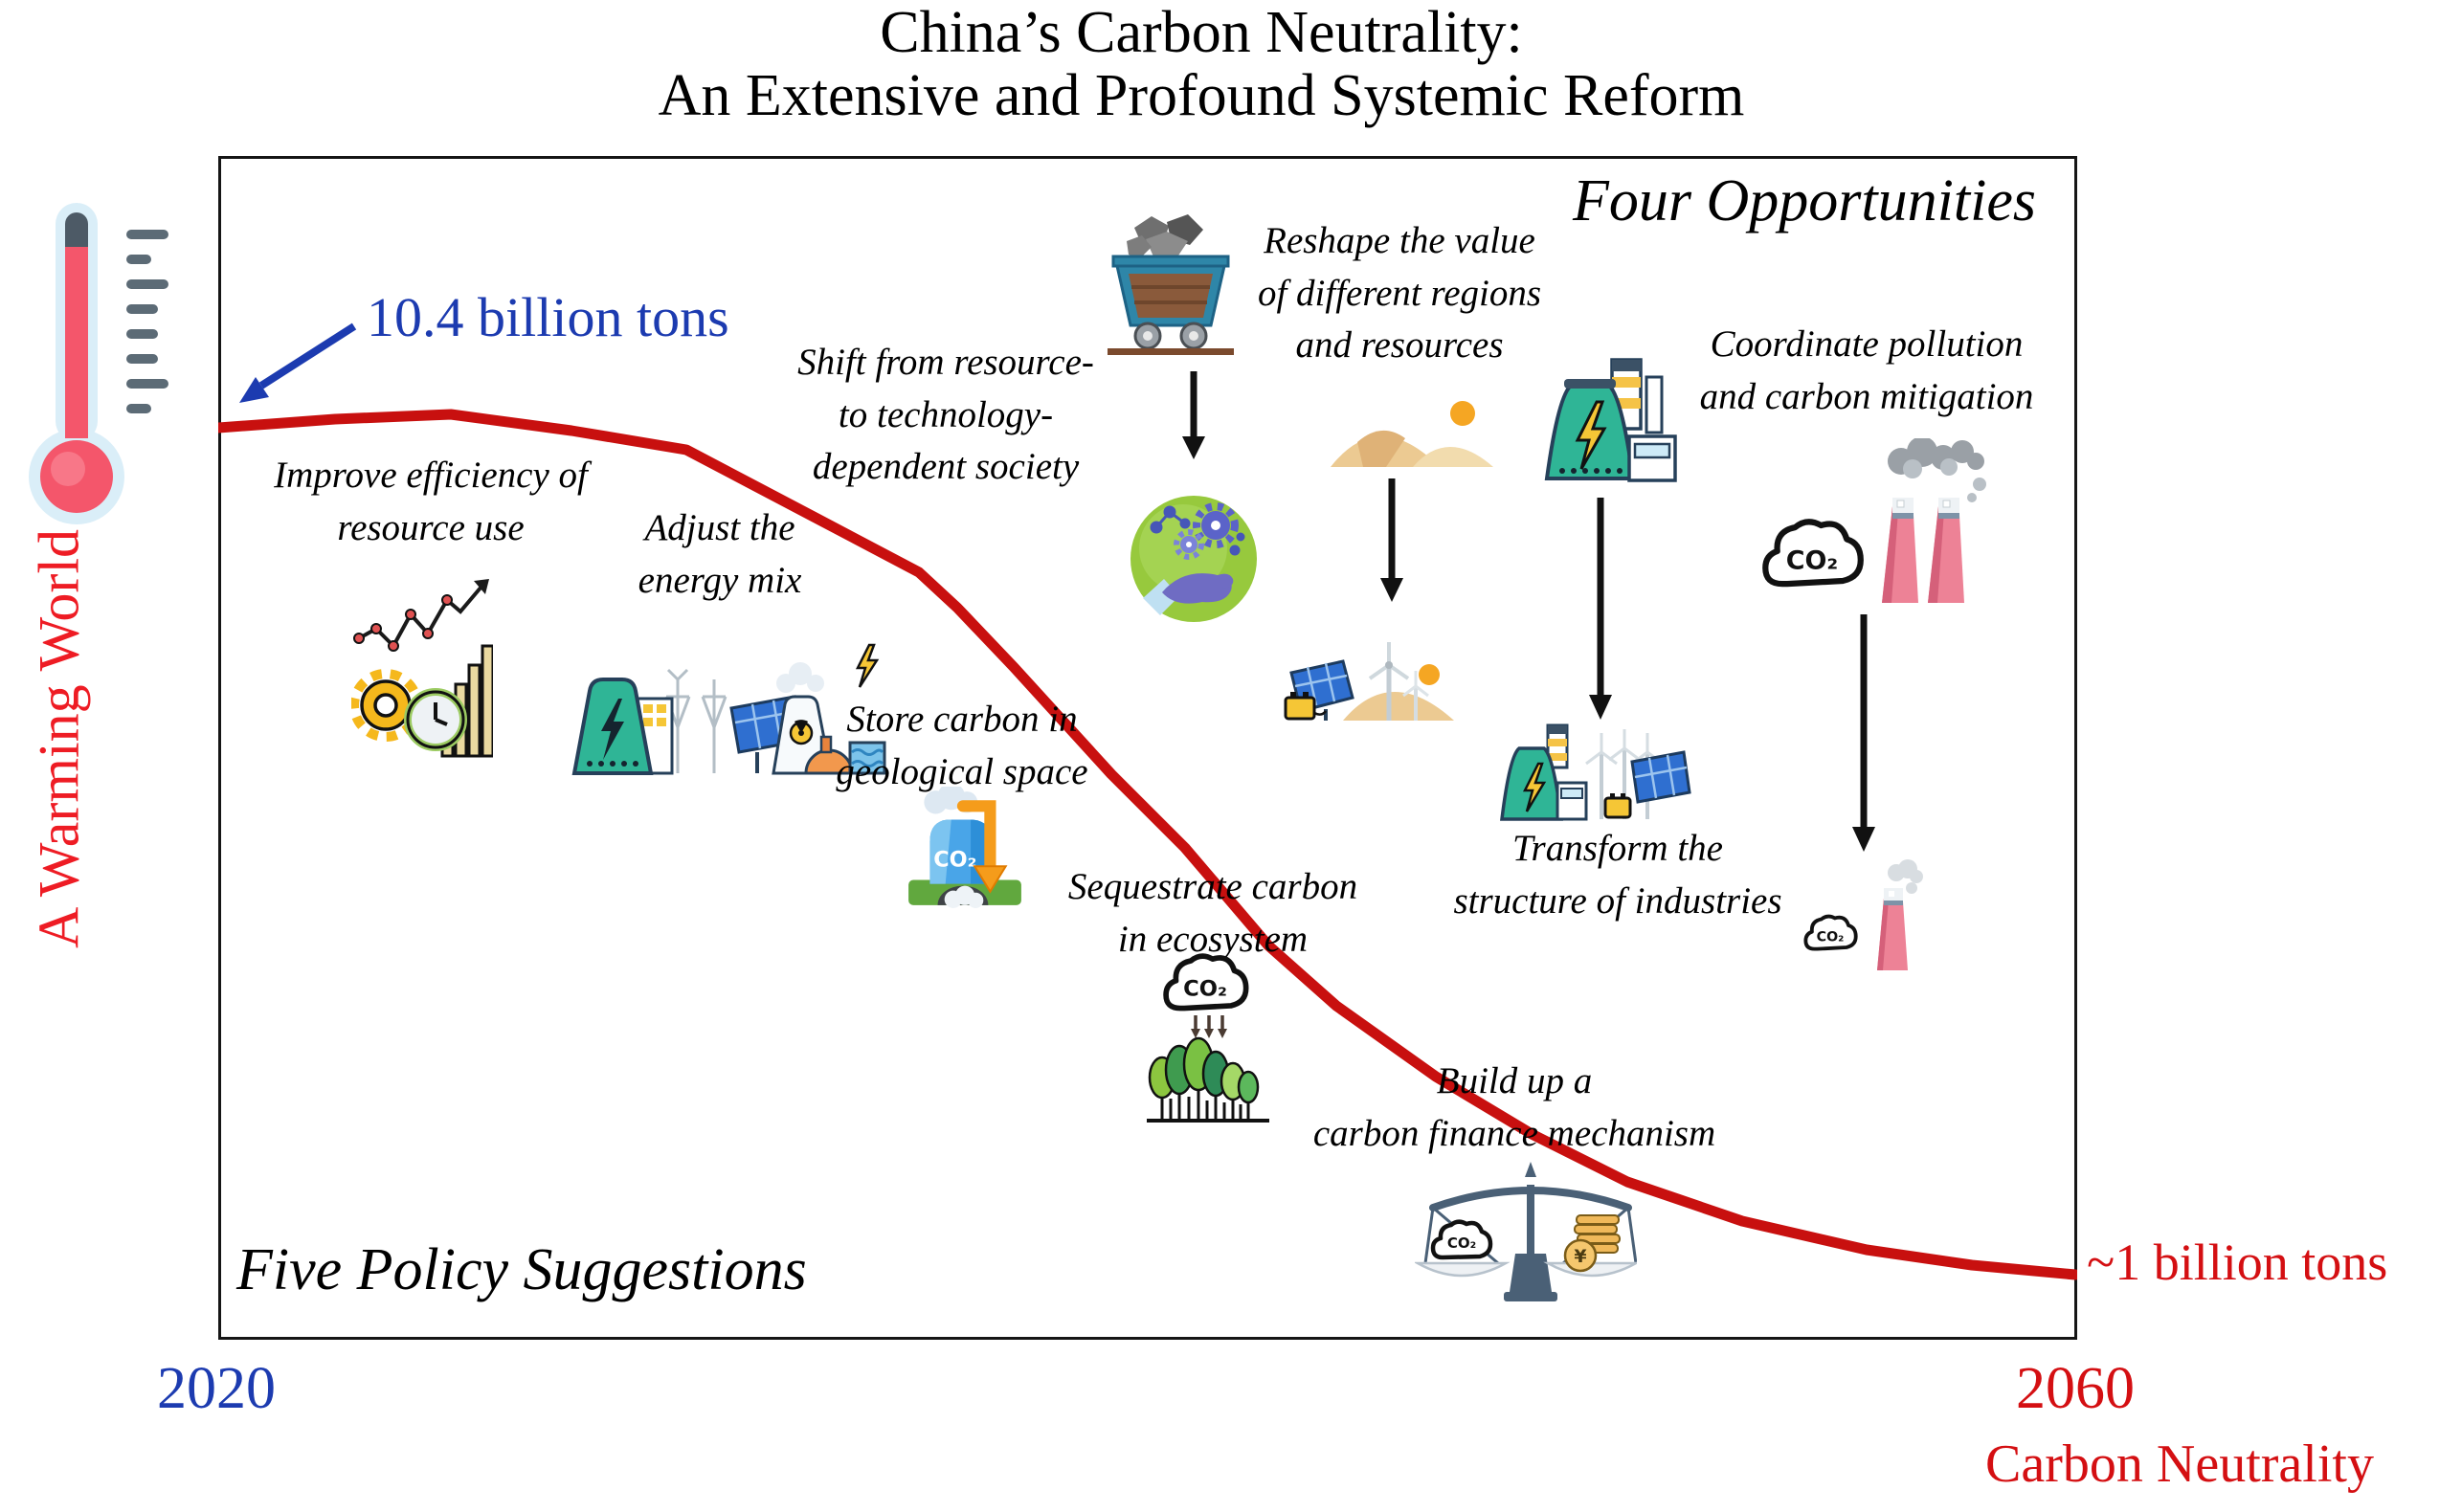 This screenshot has height=1512, width=2462. What do you see at coordinates (521, 1269) in the screenshot?
I see `policies-section-title: Five Policy Suggestions` at bounding box center [521, 1269].